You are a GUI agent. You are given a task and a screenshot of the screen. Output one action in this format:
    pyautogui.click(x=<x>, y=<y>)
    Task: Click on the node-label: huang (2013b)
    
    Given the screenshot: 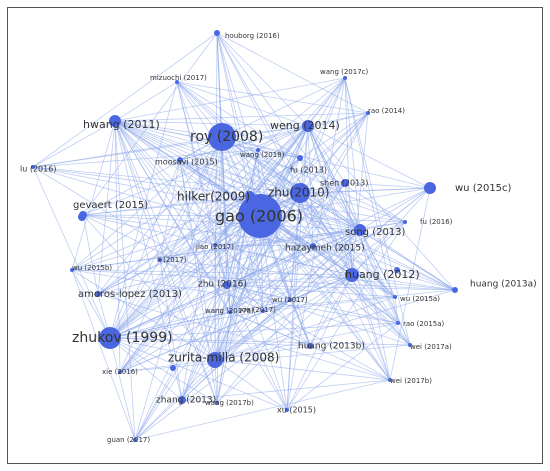 What is the action you would take?
    pyautogui.click(x=331, y=347)
    